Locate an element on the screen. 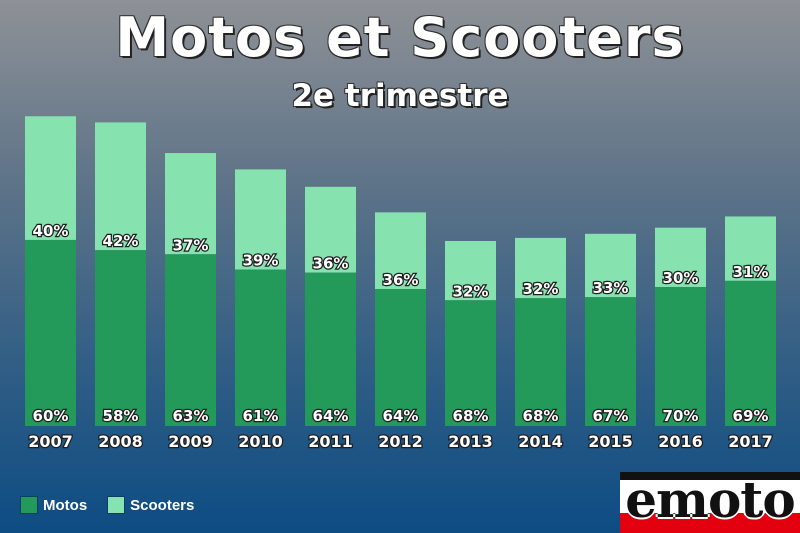 This screenshot has height=533, width=800. bar-motos-2012 is located at coordinates (400, 357).